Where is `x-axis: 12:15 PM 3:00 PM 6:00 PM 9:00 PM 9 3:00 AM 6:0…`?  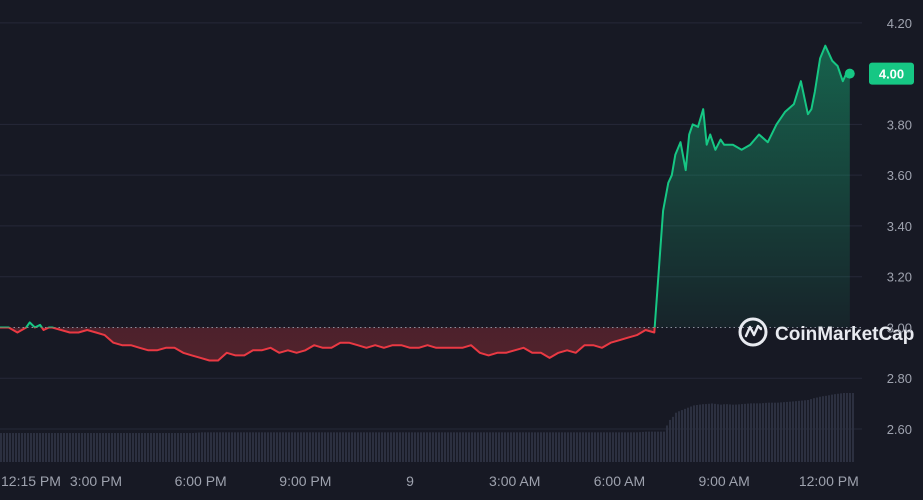
x-axis: 12:15 PM 3:00 PM 6:00 PM 9:00 PM 9 3:00 AM 6:0… is located at coordinates (430, 481).